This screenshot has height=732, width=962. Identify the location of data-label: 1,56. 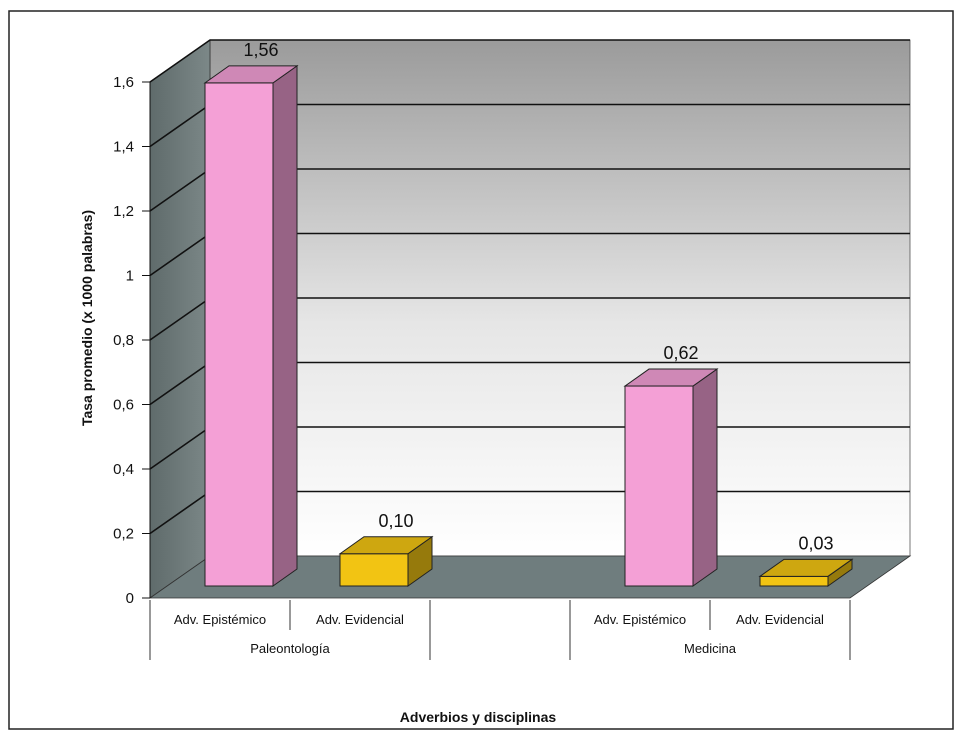
(260, 50).